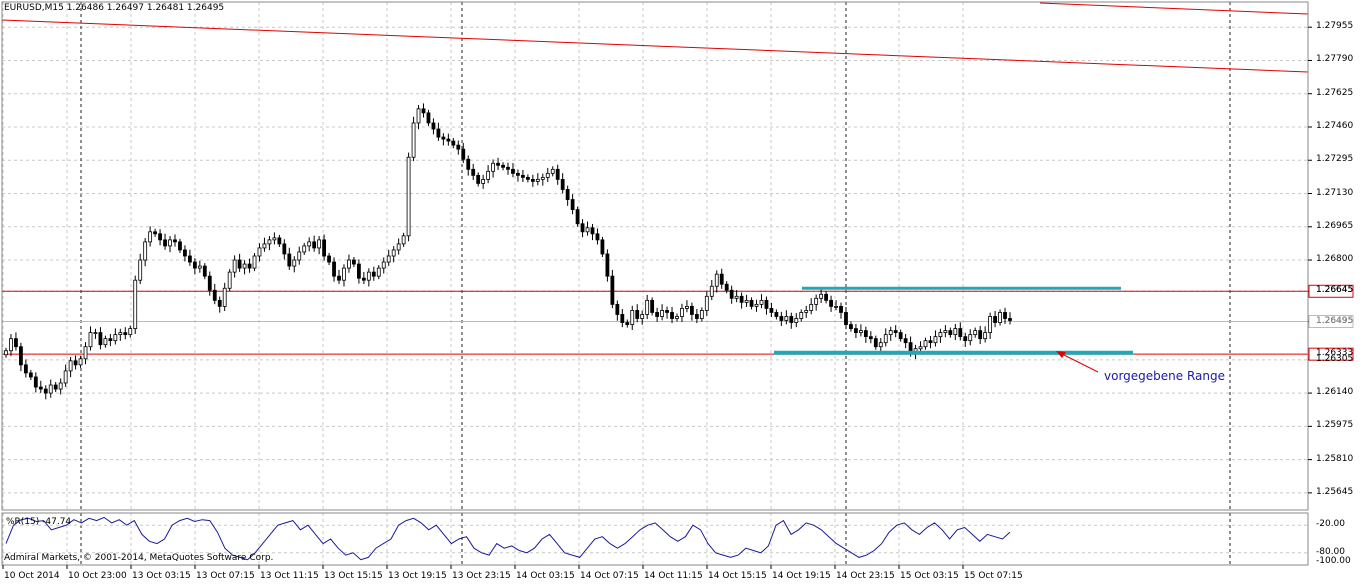 The height and width of the screenshot is (587, 1362). I want to click on indicator-frame, so click(655, 539).